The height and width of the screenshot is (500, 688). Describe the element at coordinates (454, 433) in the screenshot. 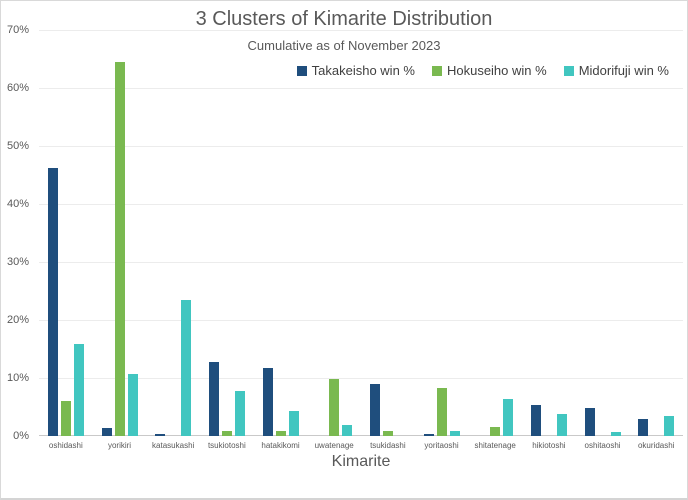

I see `bar-yoritaoshi-midorifuji` at that location.